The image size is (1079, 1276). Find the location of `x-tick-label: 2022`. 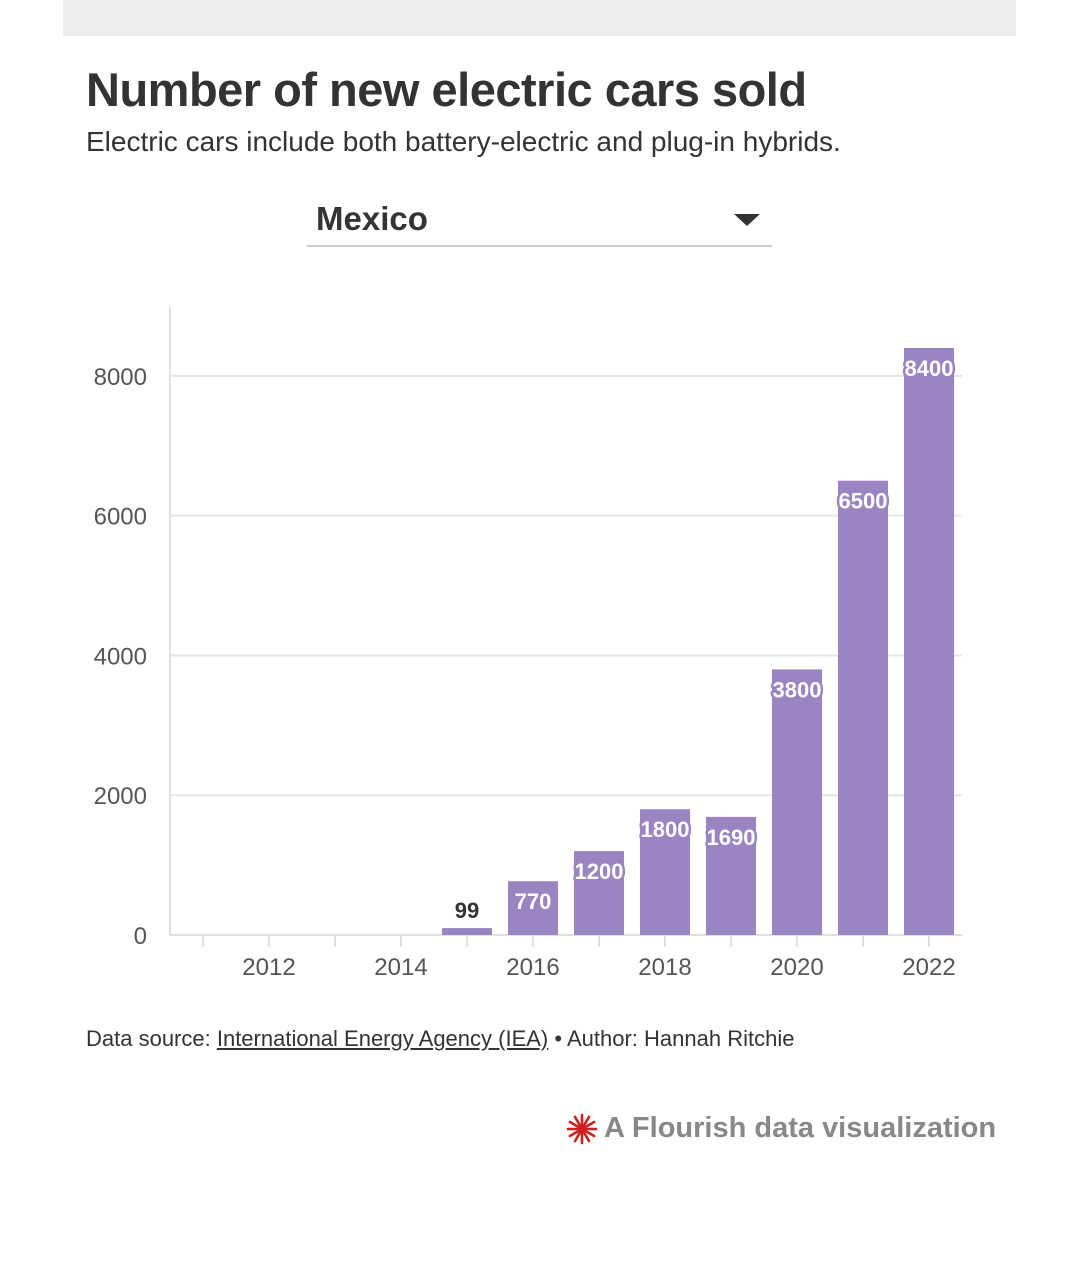

x-tick-label: 2022 is located at coordinates (928, 967).